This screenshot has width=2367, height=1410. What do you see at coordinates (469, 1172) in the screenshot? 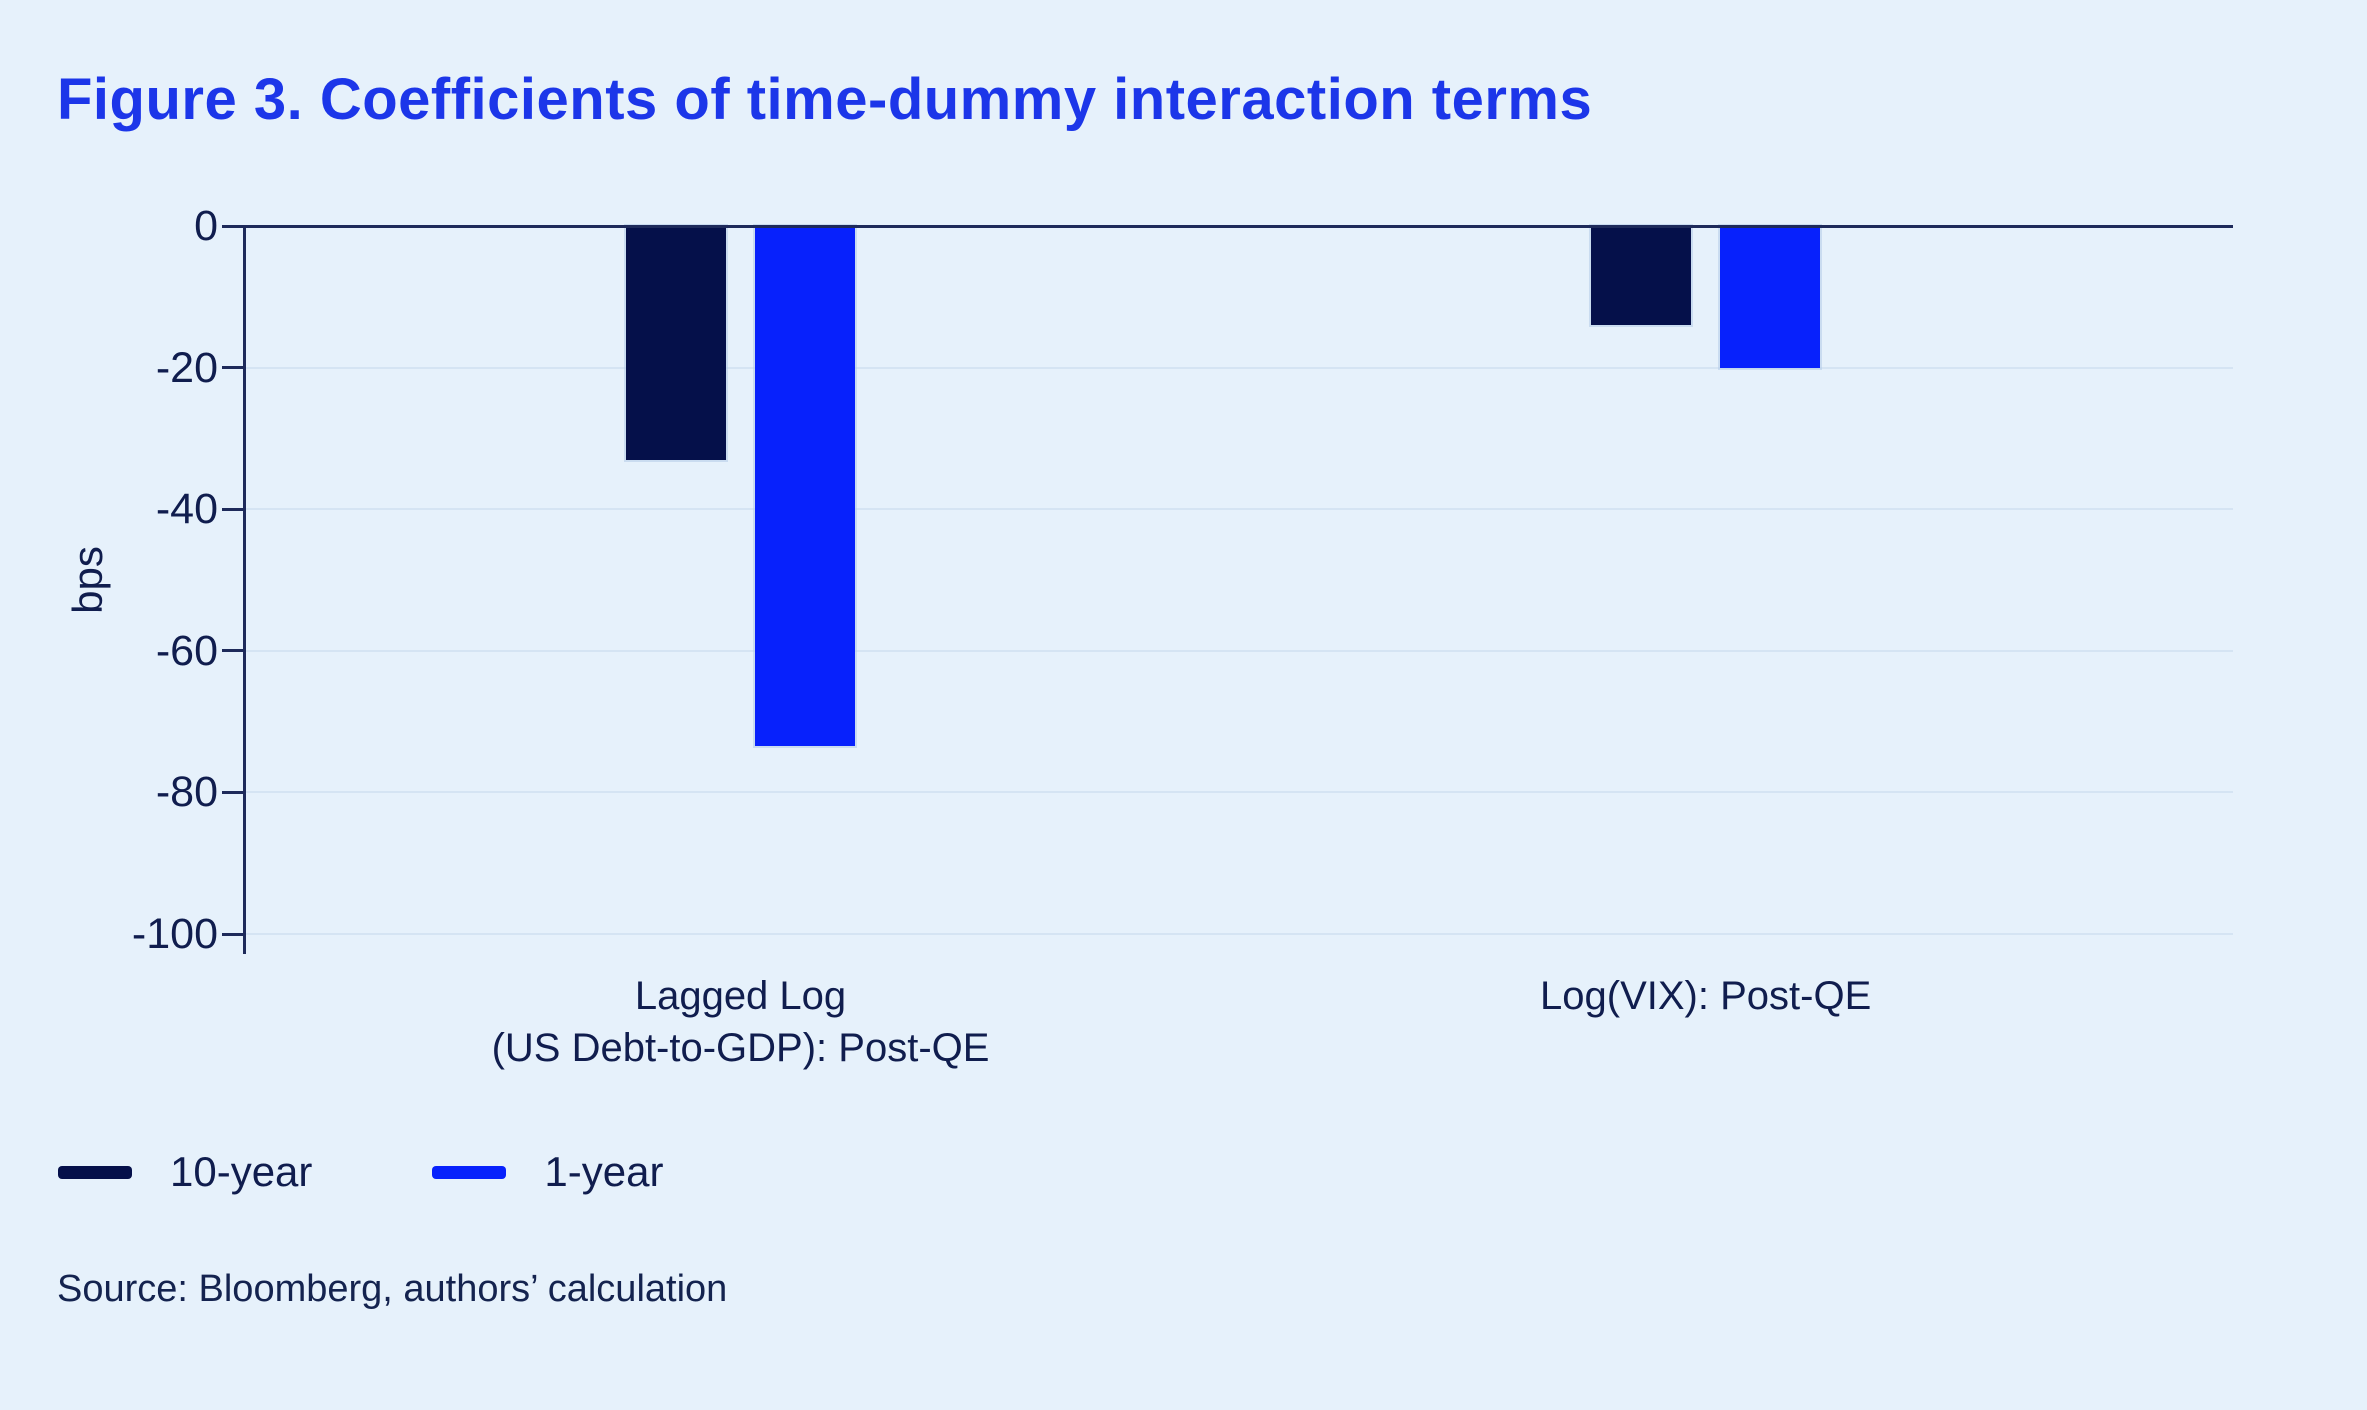
I see `legend-swatch-1-year` at bounding box center [469, 1172].